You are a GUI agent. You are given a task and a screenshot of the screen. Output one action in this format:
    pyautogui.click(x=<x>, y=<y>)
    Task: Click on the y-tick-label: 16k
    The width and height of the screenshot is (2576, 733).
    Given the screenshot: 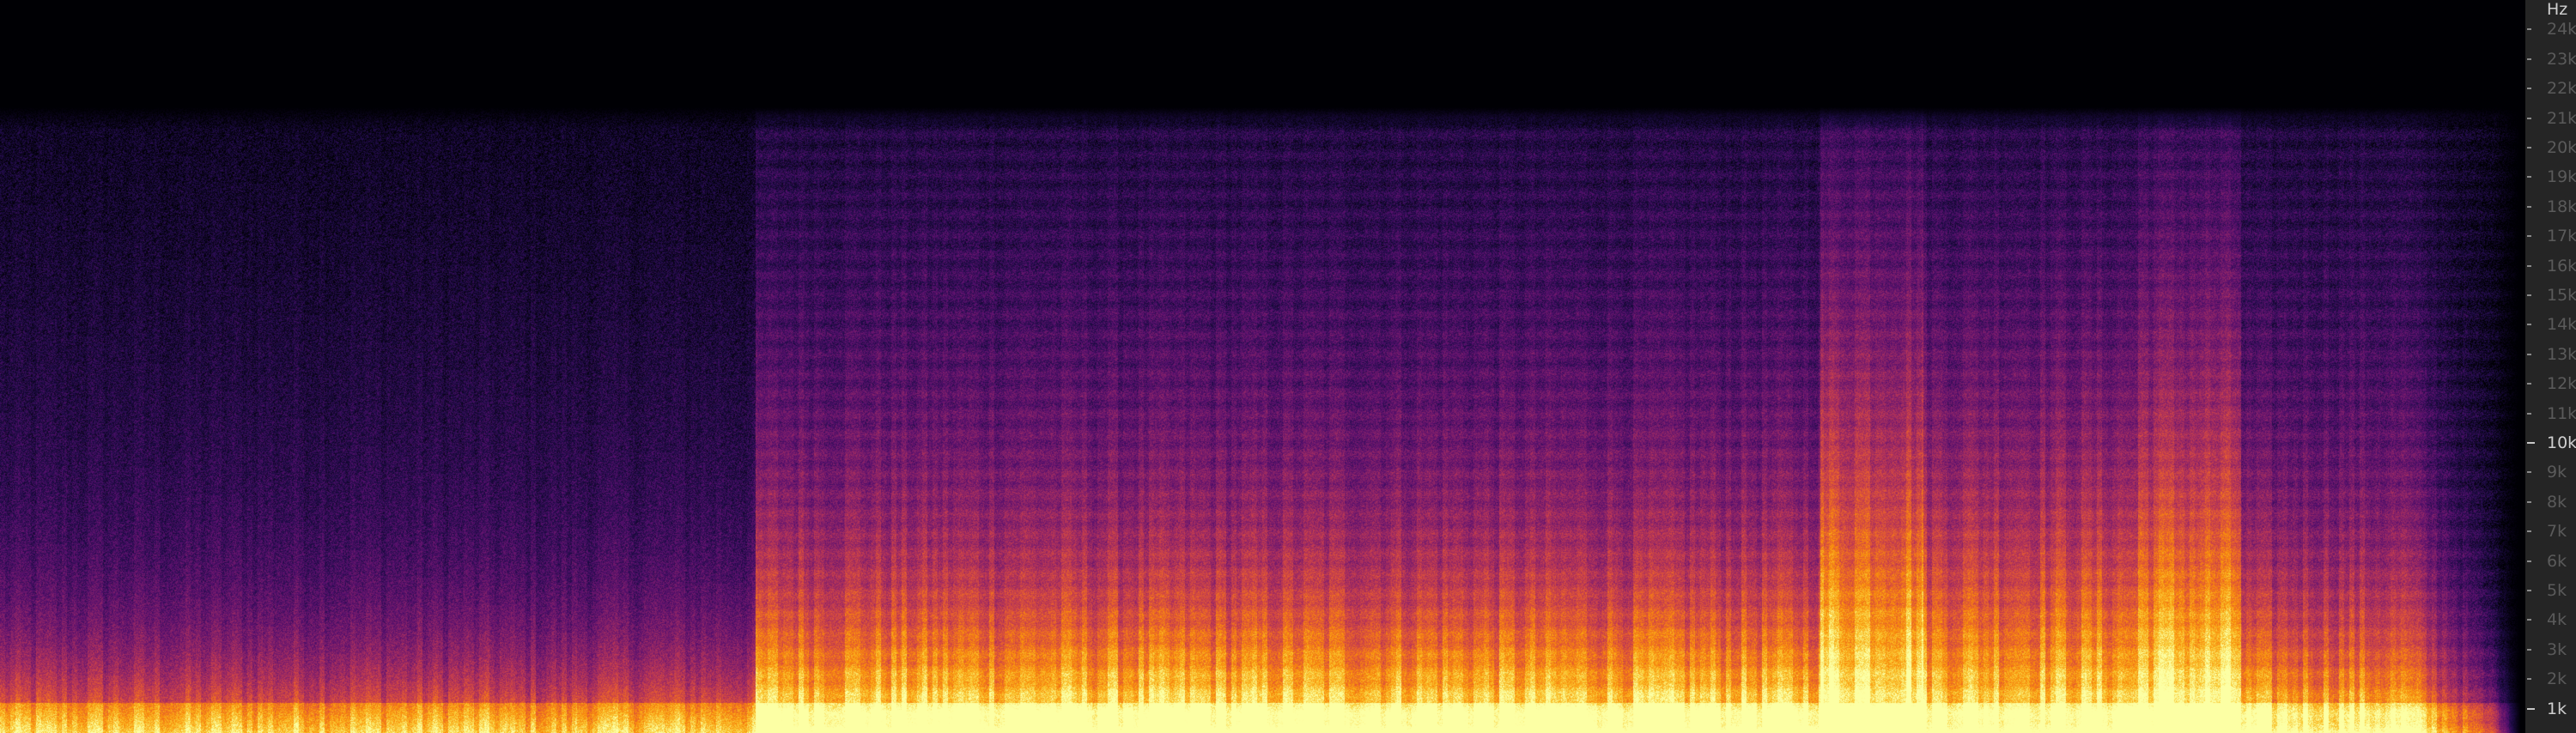 What is the action you would take?
    pyautogui.click(x=2561, y=266)
    